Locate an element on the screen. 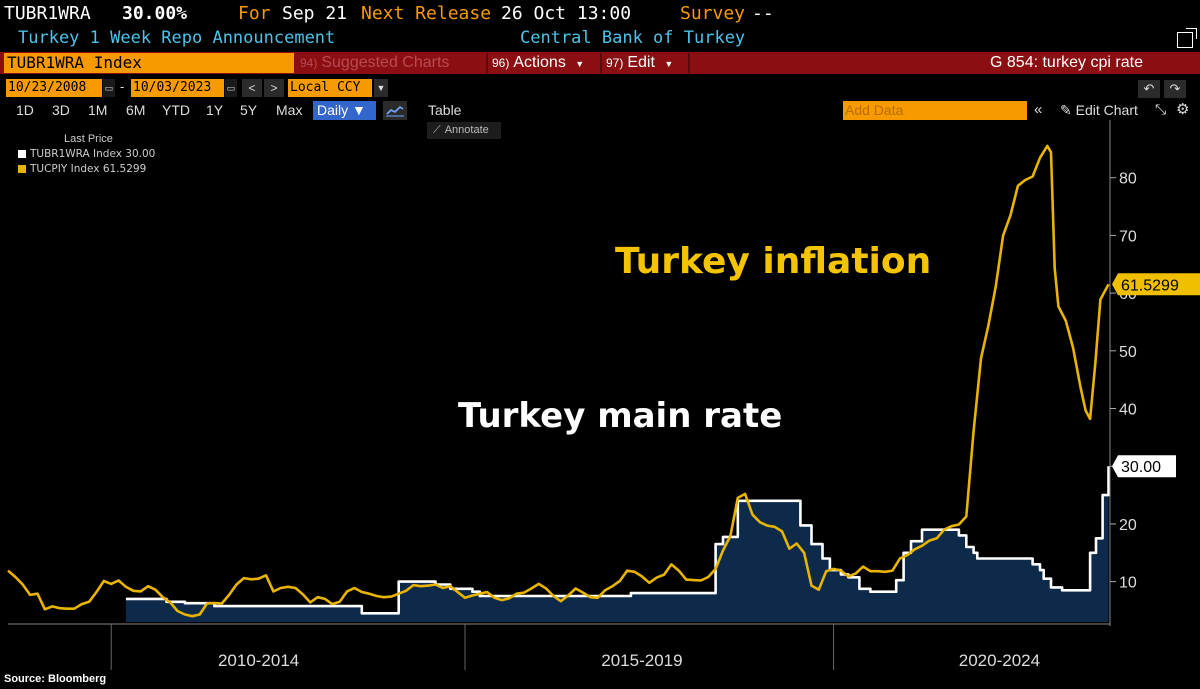 The height and width of the screenshot is (689, 1200). legend-label: TUCPIY Index 61.5299 is located at coordinates (88, 169).